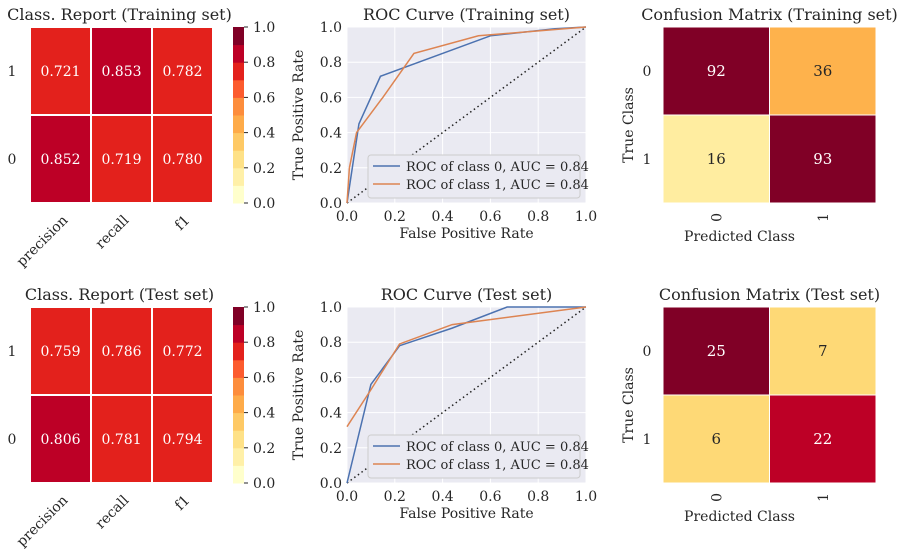  I want to click on x-tick-label: 0.6, so click(490, 217).